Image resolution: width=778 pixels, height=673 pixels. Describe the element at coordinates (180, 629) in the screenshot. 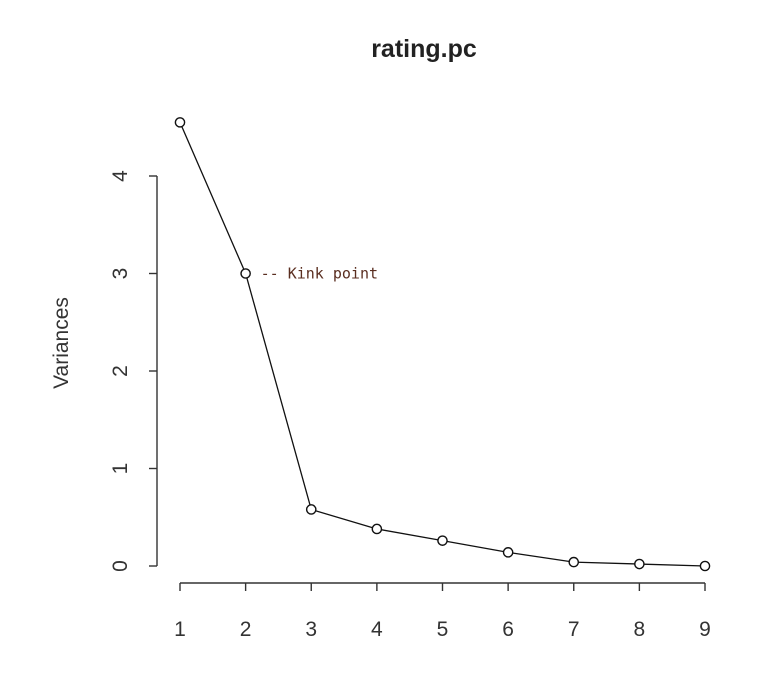

I see `x-tick-label: 1` at that location.